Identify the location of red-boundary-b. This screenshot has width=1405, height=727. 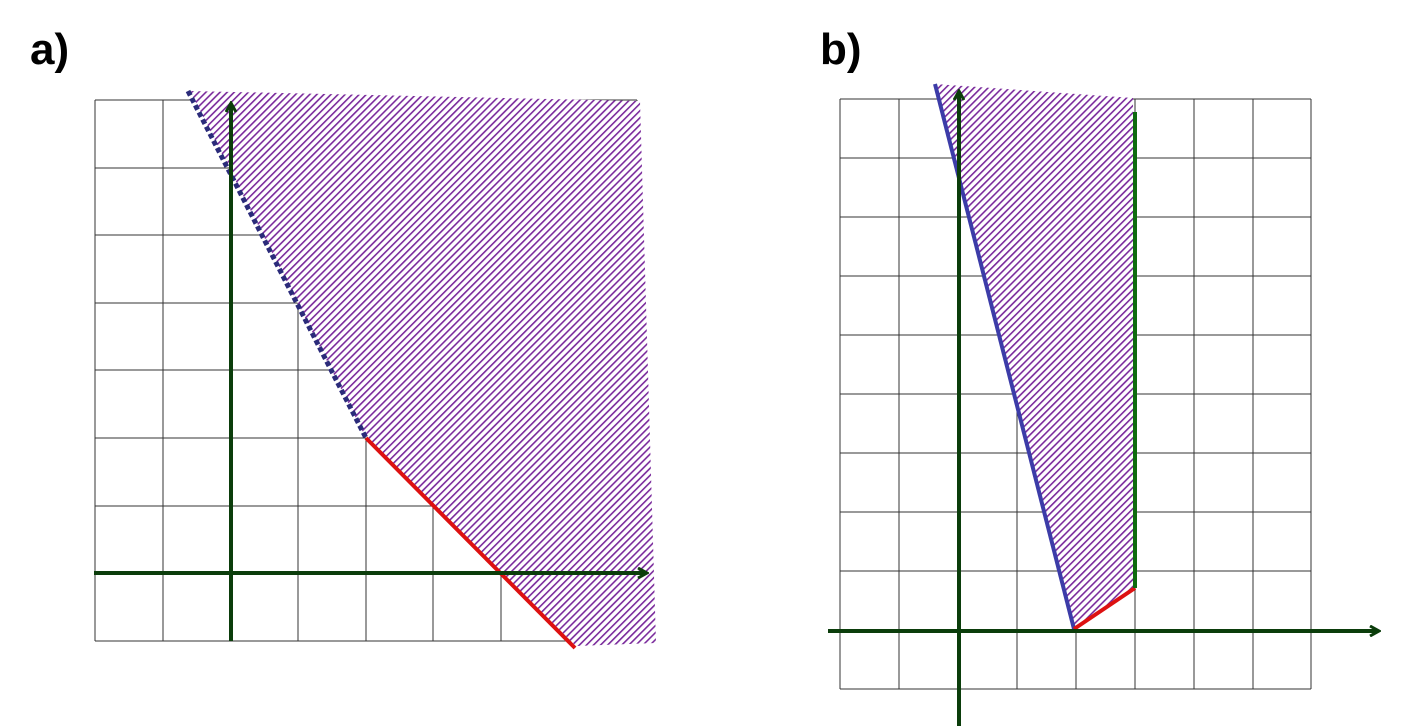
(1104, 608).